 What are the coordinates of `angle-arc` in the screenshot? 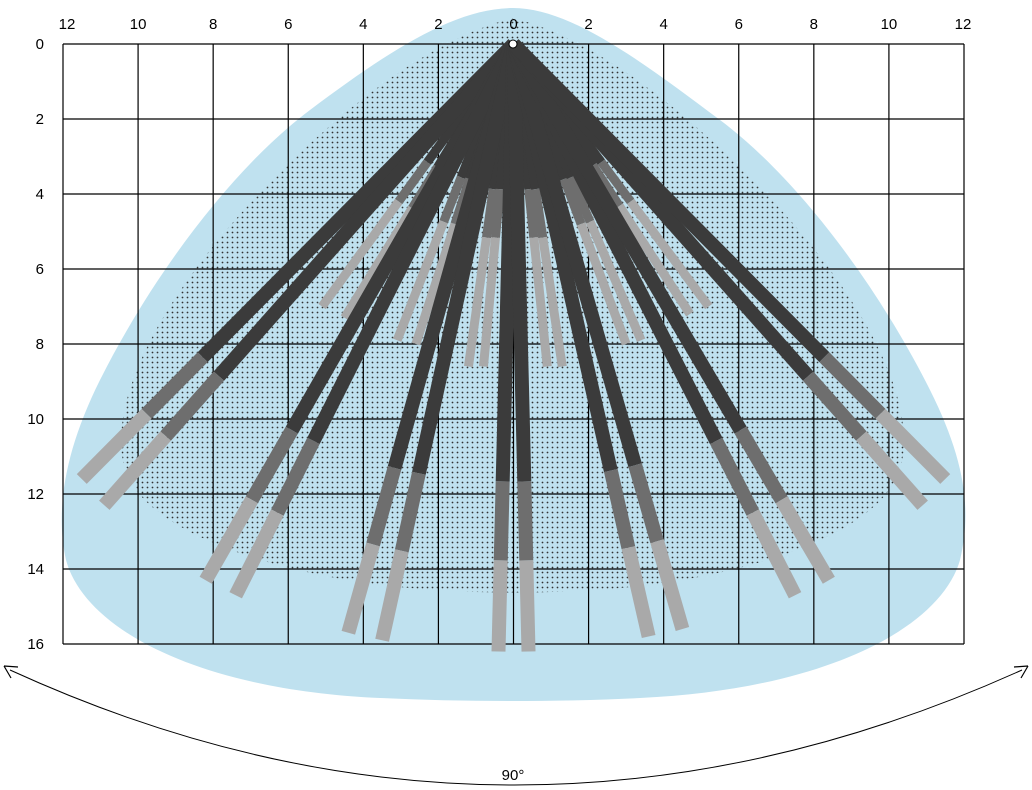 It's located at (516, 727).